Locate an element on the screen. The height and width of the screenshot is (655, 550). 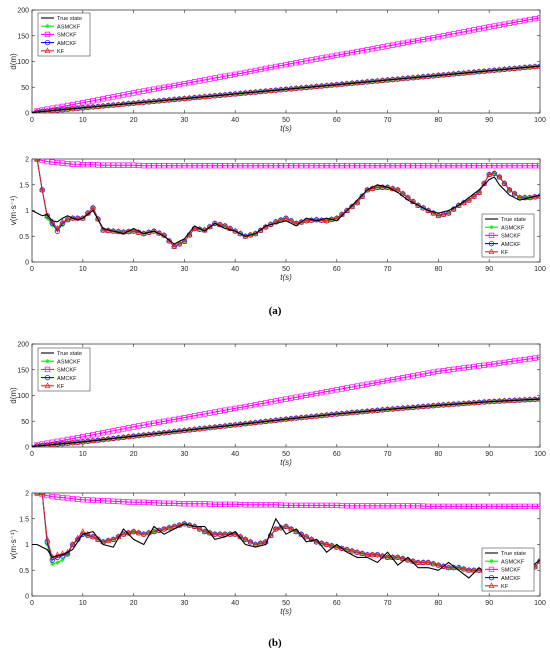
legend-label: ASMCKF is located at coordinates (69, 27).